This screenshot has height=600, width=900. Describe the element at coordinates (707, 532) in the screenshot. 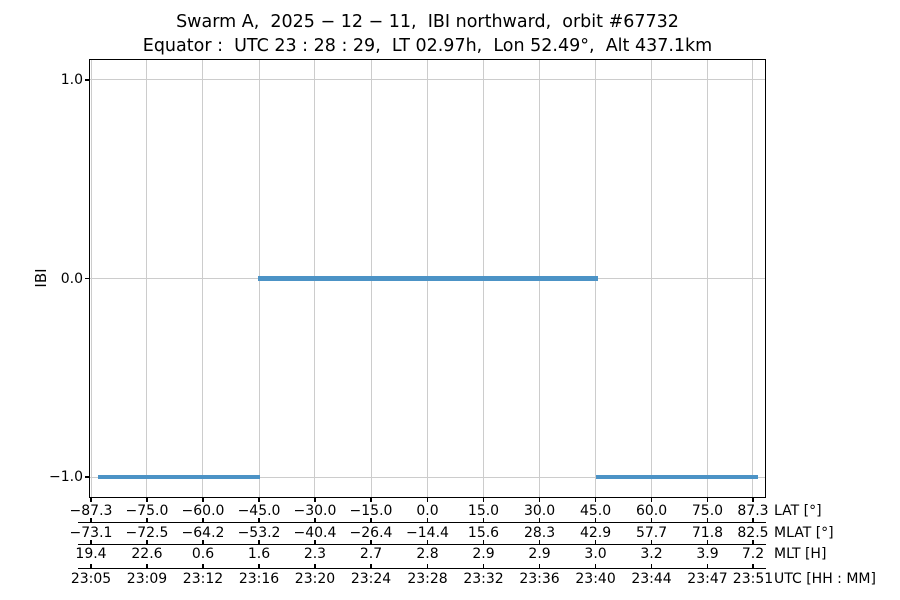

I see `x-tick-label: 71.8` at that location.